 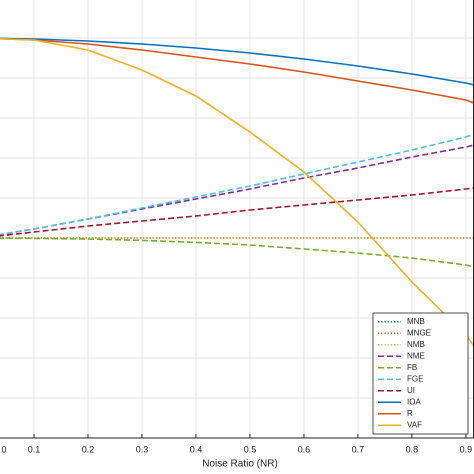 I want to click on legend-label: R, so click(x=410, y=413).